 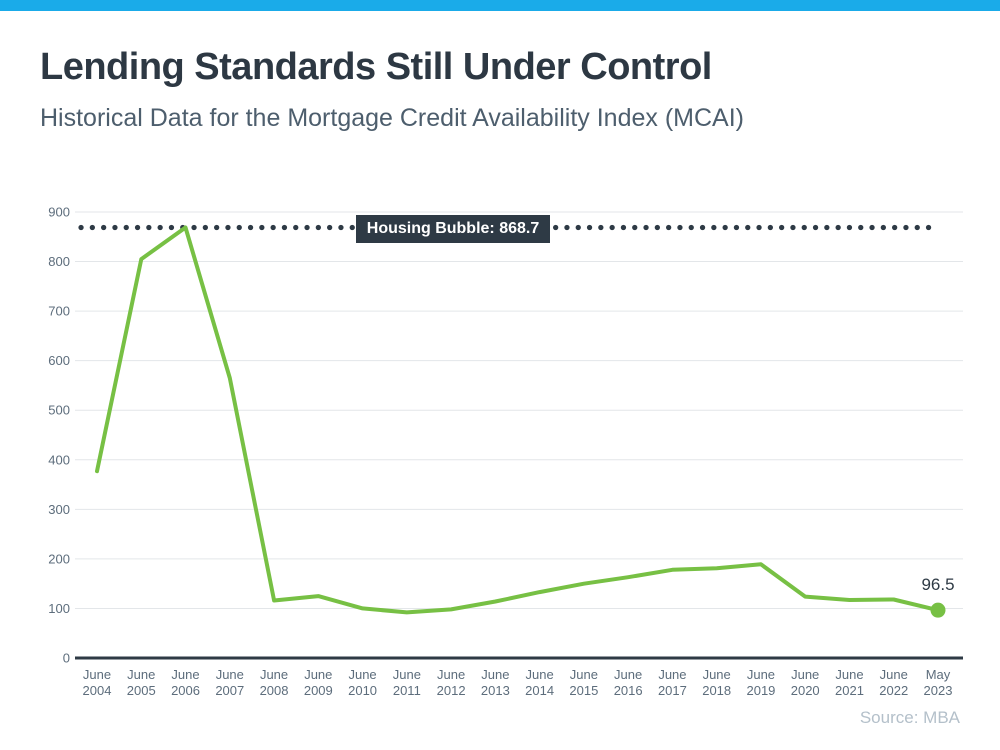 I want to click on y-tick-label: 0, so click(x=66, y=658).